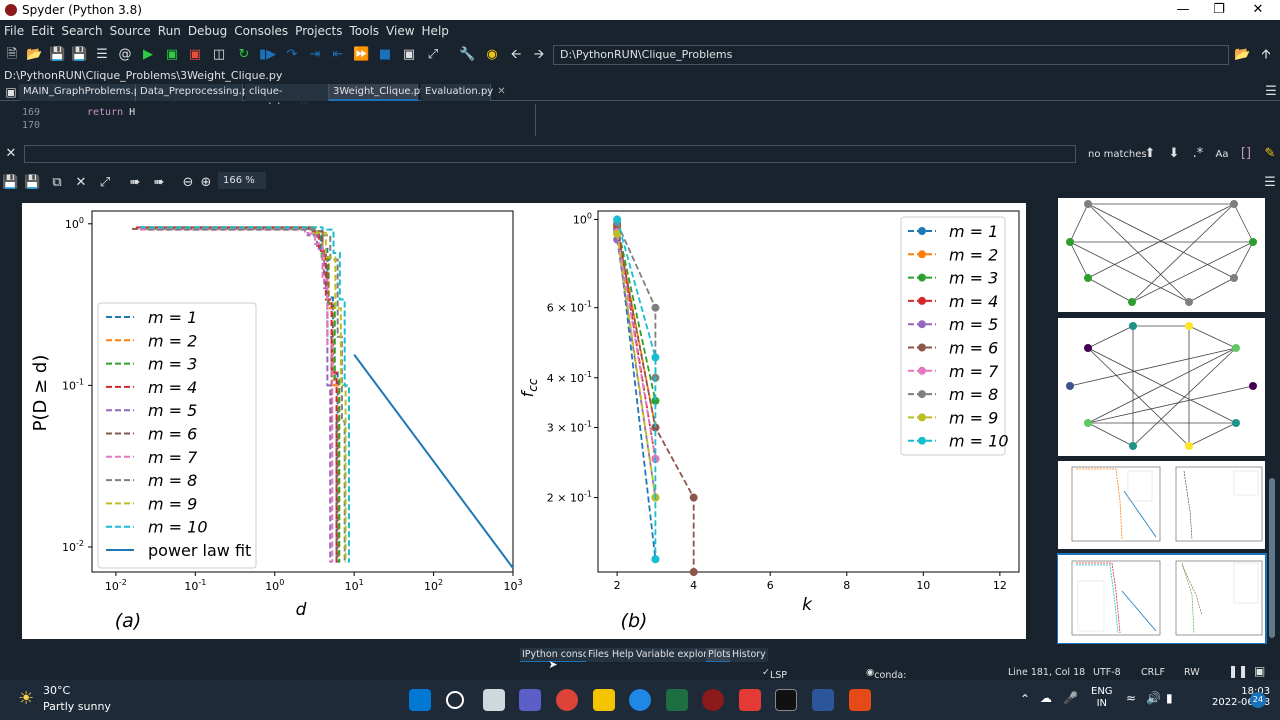 This screenshot has width=1280, height=720. Describe the element at coordinates (219, 54) in the screenshot. I see `run-selection-icon: ◫` at that location.